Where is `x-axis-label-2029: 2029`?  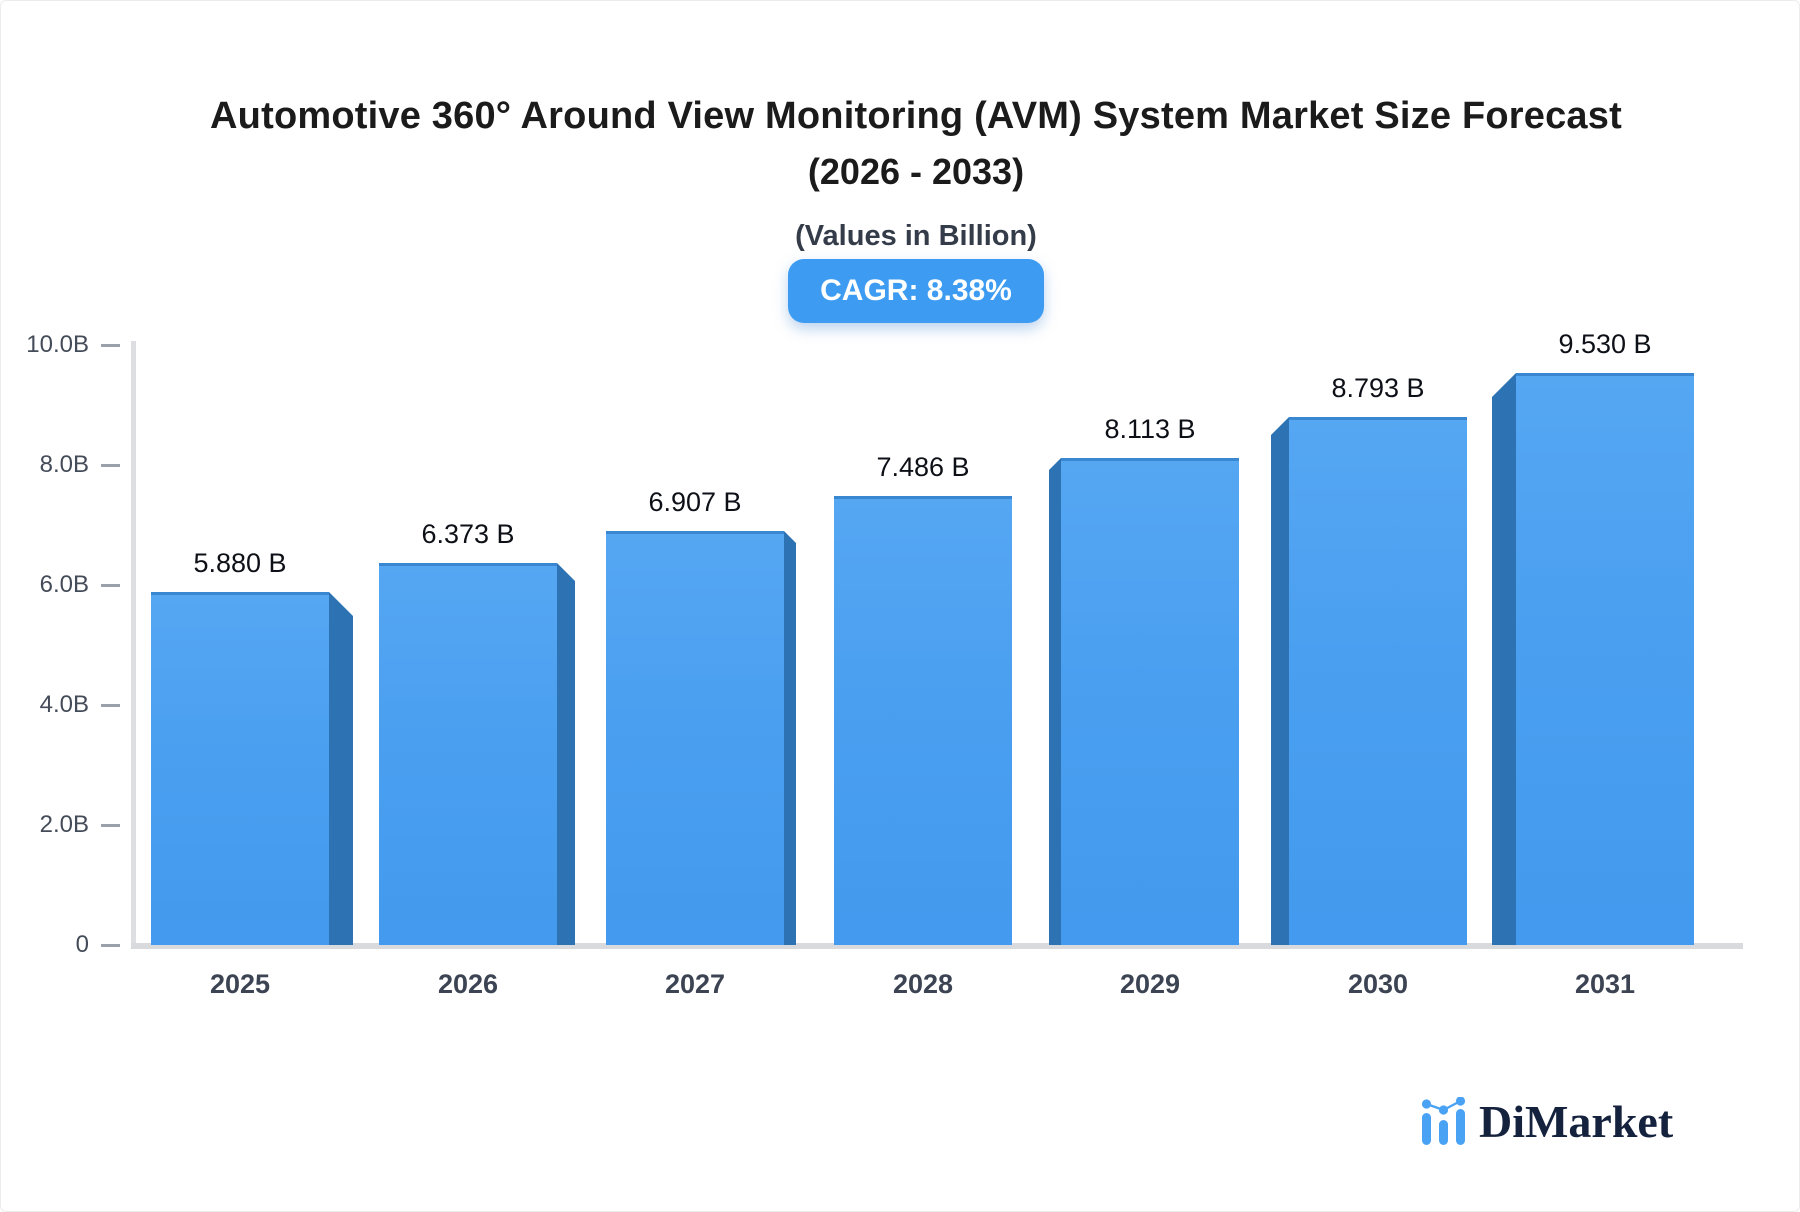
x-axis-label-2029: 2029 is located at coordinates (1150, 984).